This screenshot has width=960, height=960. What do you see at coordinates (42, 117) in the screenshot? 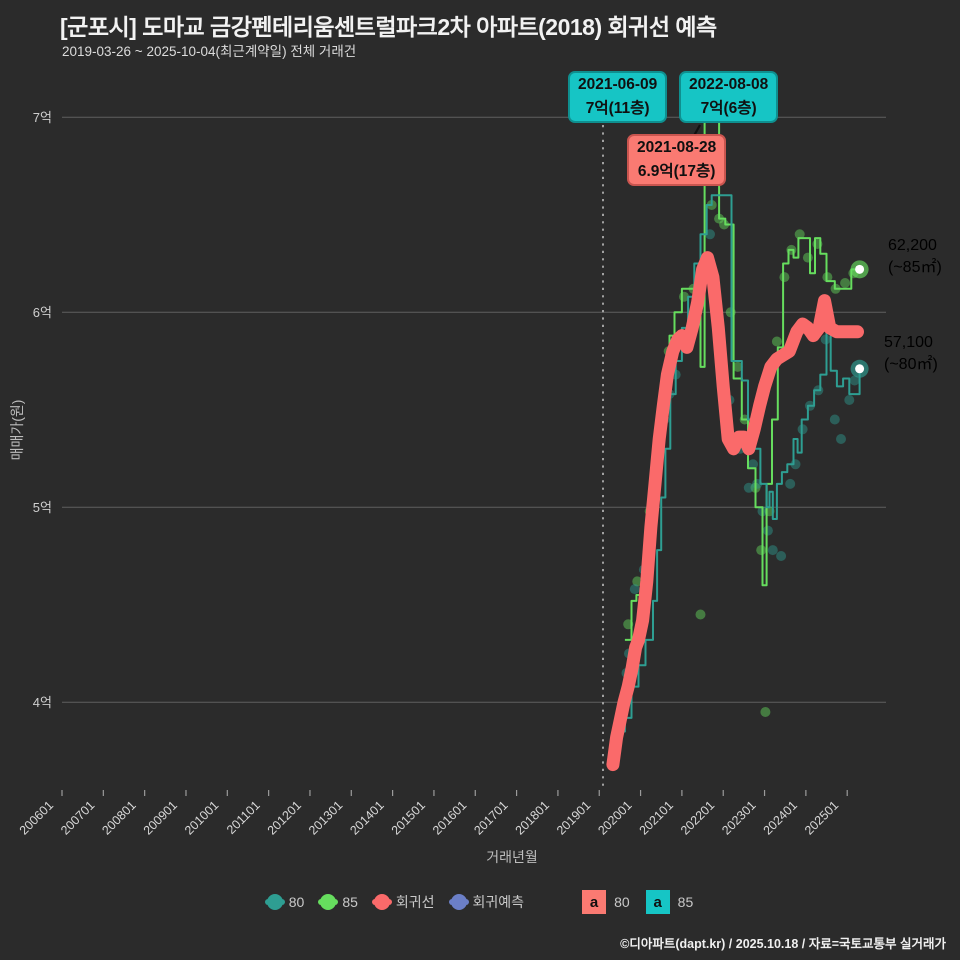
I see `y-axis-tick-label: 7억` at bounding box center [42, 117].